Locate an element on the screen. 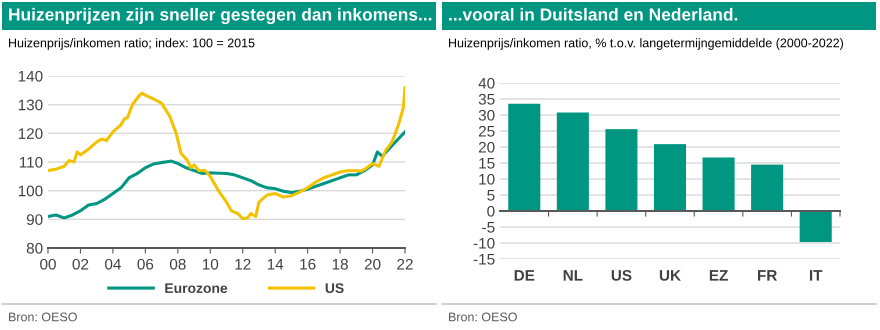 This screenshot has width=880, height=330. y-tick-label: 80 is located at coordinates (34, 248).